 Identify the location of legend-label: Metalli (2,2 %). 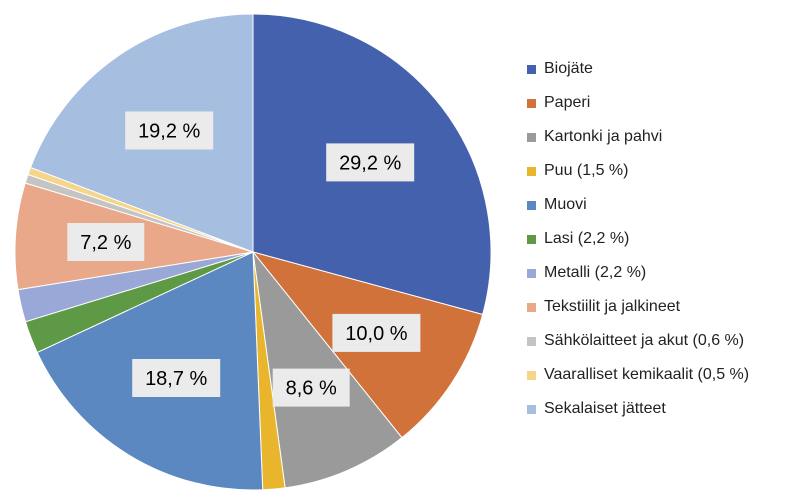
(595, 272).